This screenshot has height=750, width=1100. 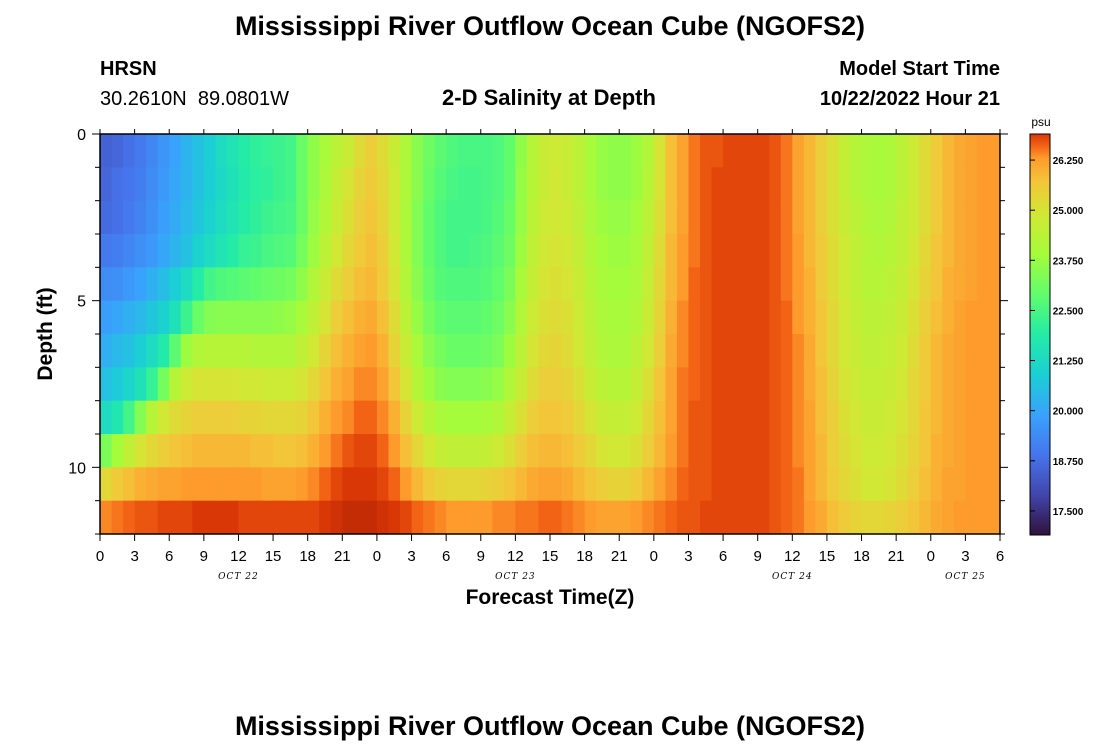 What do you see at coordinates (194, 99) in the screenshot?
I see `station-coordinates: 30.2610N 89.0801W` at bounding box center [194, 99].